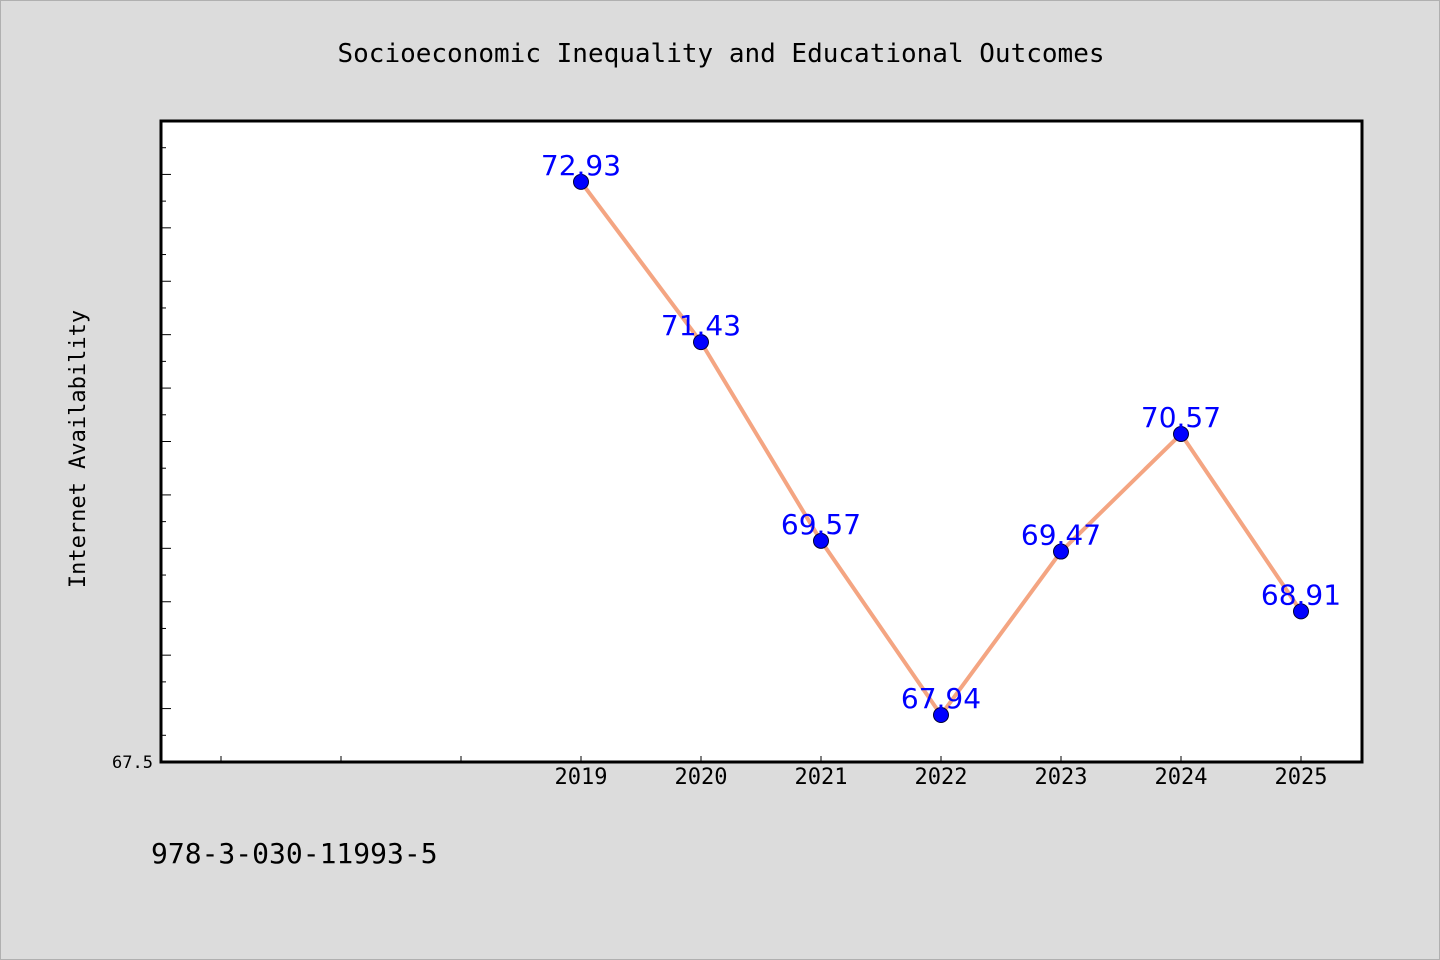 The width and height of the screenshot is (1440, 960). I want to click on data-label: 71.43, so click(701, 325).